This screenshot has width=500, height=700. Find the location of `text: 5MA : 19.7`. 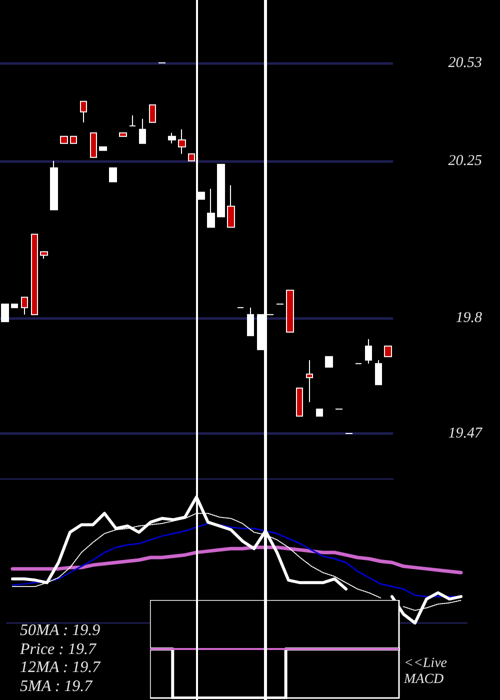

text: 5MA : 19.7 is located at coordinates (57, 687).